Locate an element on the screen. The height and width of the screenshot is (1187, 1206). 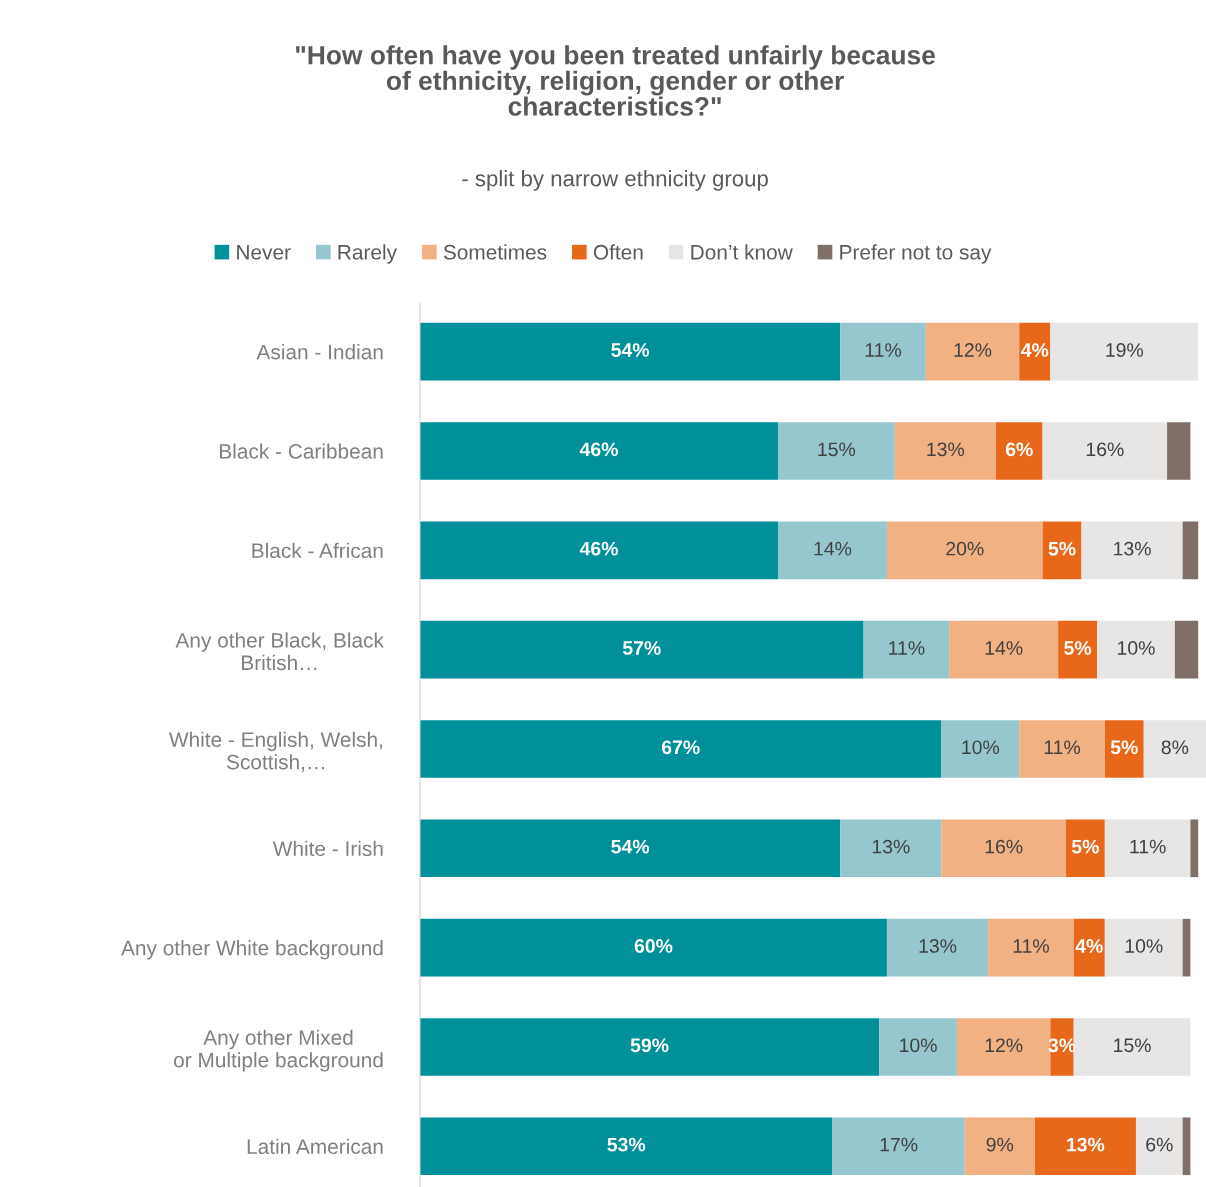
data-label: 59% is located at coordinates (649, 1045).